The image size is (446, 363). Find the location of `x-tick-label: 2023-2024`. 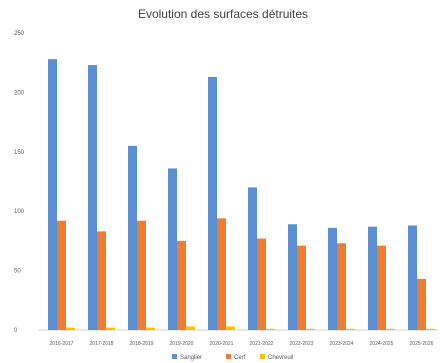

x-tick-label: 2023-2024 is located at coordinates (342, 344).